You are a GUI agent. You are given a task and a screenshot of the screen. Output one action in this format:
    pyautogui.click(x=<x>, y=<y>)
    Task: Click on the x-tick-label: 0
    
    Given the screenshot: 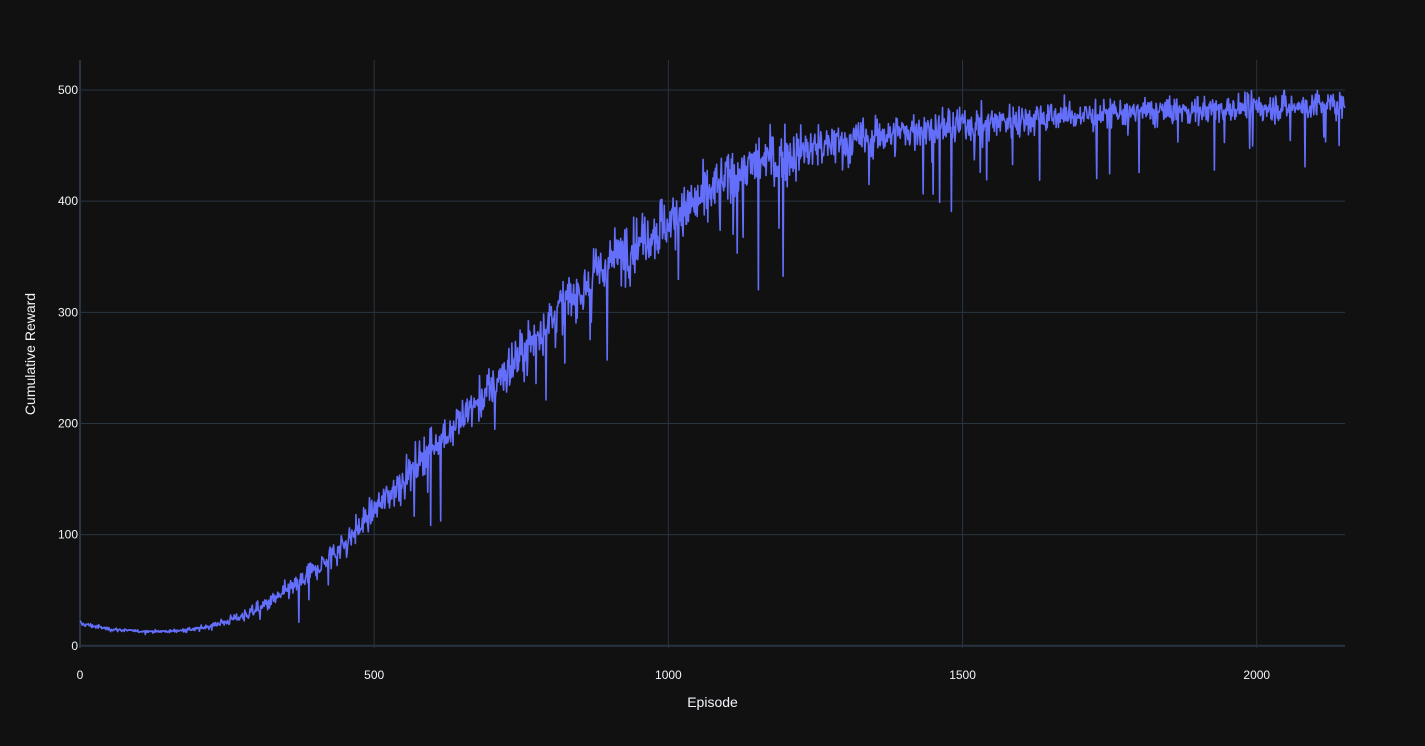 What is the action you would take?
    pyautogui.click(x=80, y=675)
    